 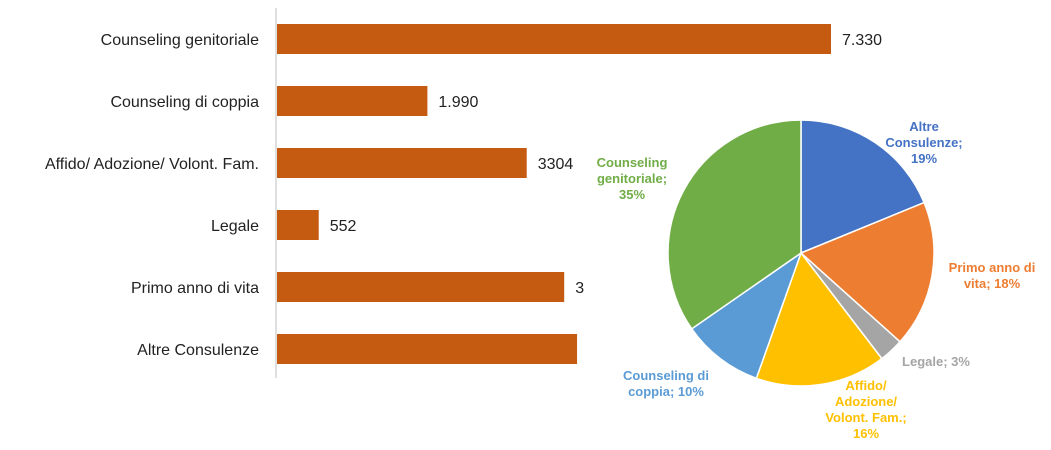 What do you see at coordinates (235, 226) in the screenshot?
I see `category-label: Legale` at bounding box center [235, 226].